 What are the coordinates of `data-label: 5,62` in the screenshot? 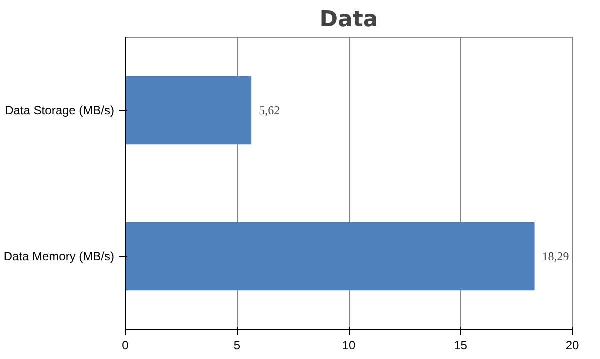 It's located at (269, 111).